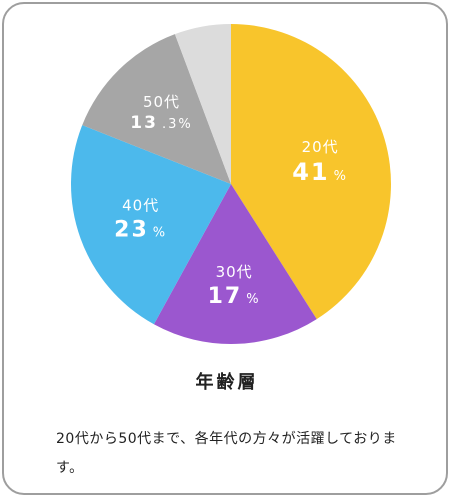  Describe the element at coordinates (140, 230) in the screenshot. I see `slice-label-value: 23%` at that location.